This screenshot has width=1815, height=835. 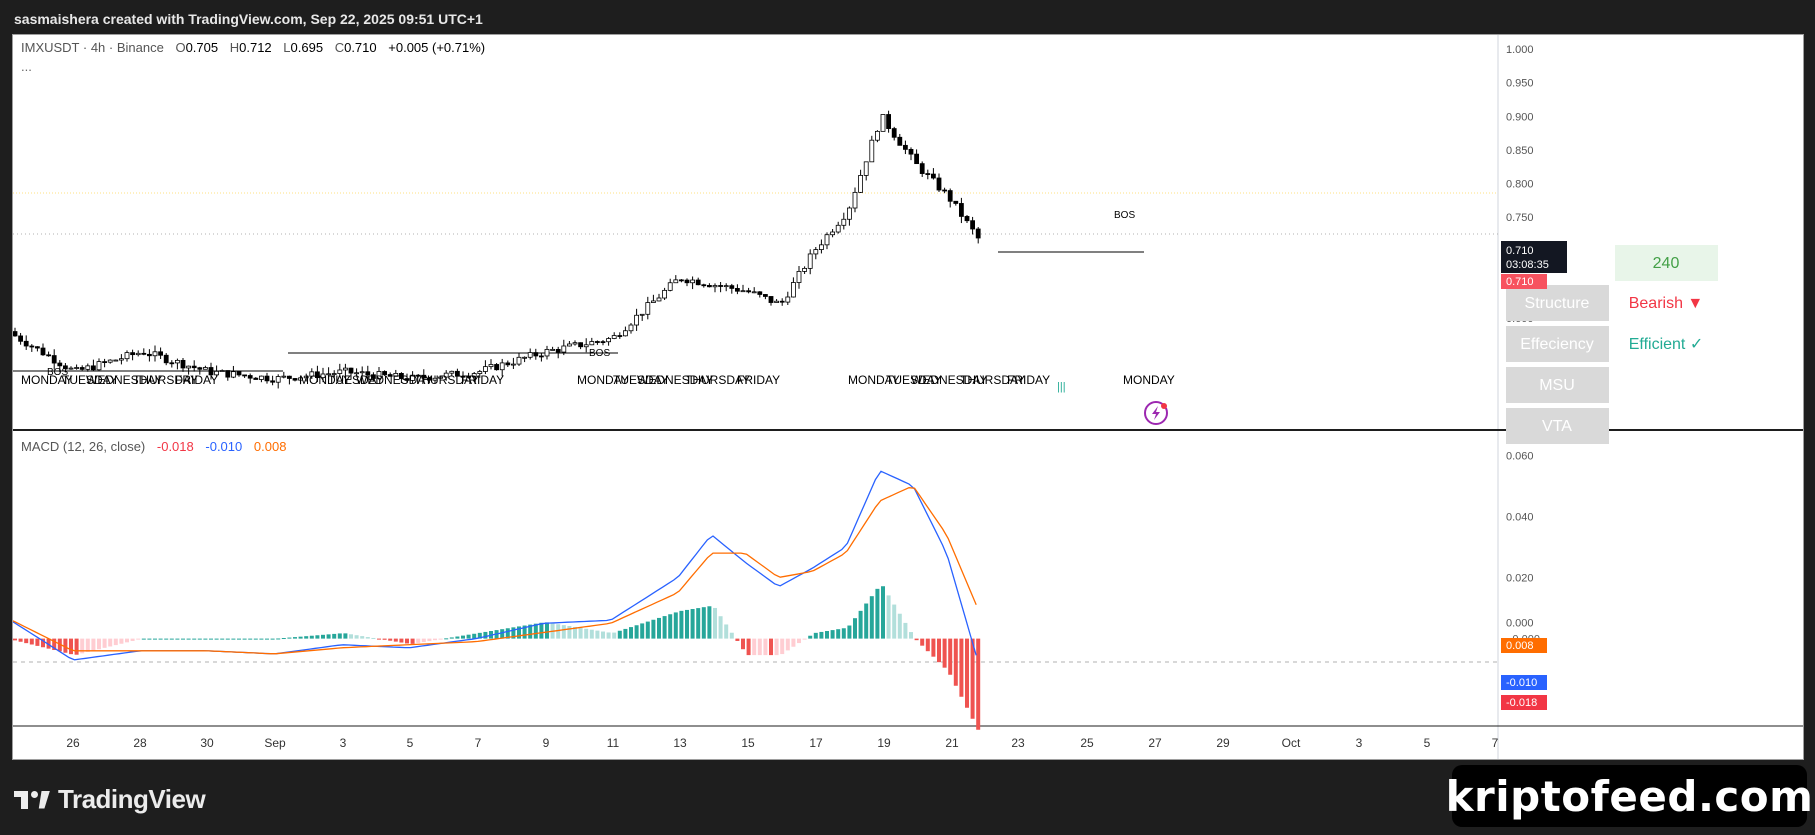 What do you see at coordinates (1557, 385) in the screenshot?
I see `row-msu-label-bg` at bounding box center [1557, 385].